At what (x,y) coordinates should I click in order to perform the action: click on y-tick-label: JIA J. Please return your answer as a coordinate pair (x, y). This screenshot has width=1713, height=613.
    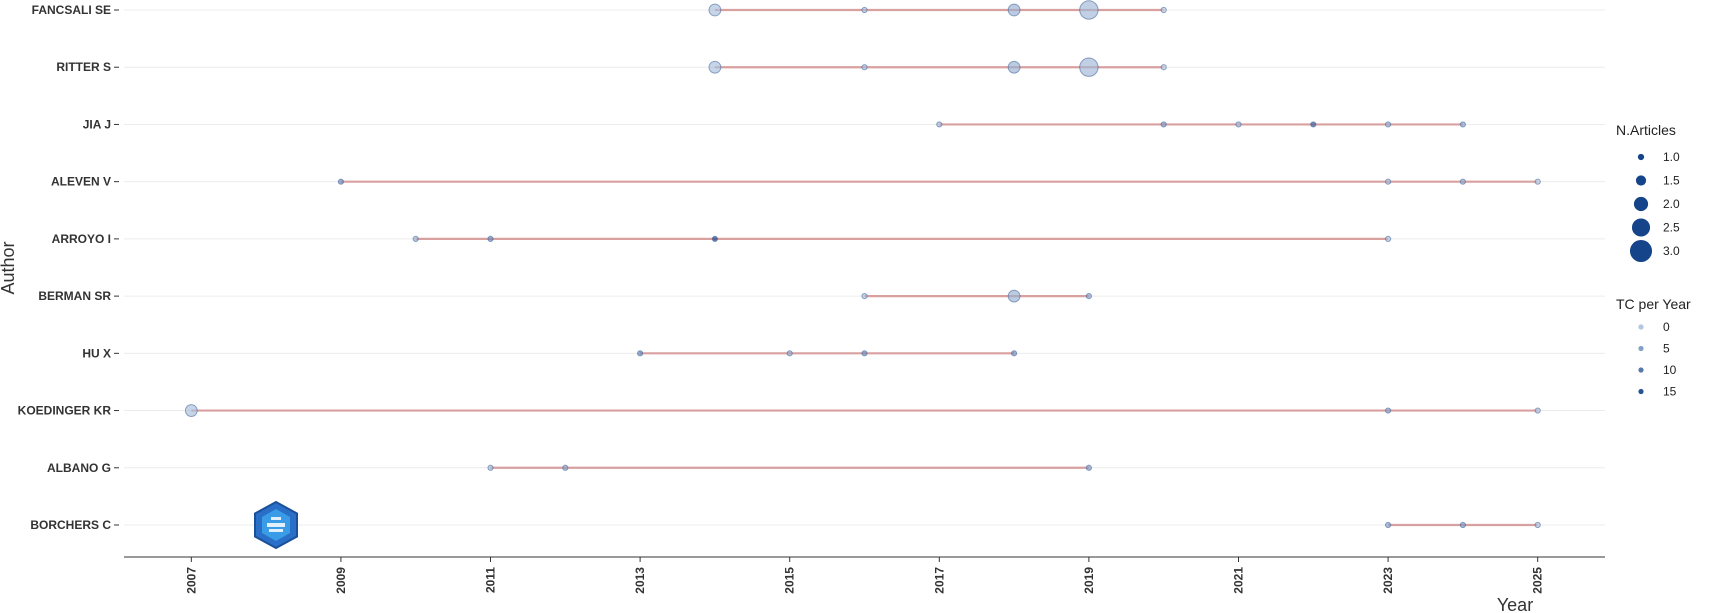
    Looking at the image, I should click on (97, 124).